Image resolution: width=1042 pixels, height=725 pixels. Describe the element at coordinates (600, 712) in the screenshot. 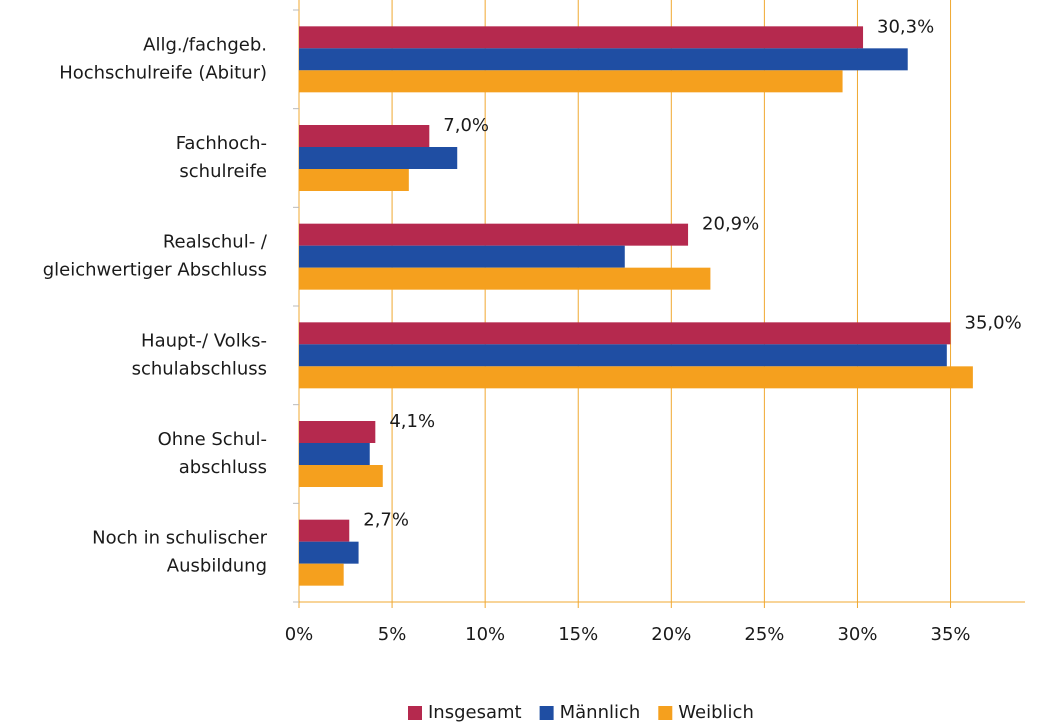

I see `legend-label: Männlich` at that location.